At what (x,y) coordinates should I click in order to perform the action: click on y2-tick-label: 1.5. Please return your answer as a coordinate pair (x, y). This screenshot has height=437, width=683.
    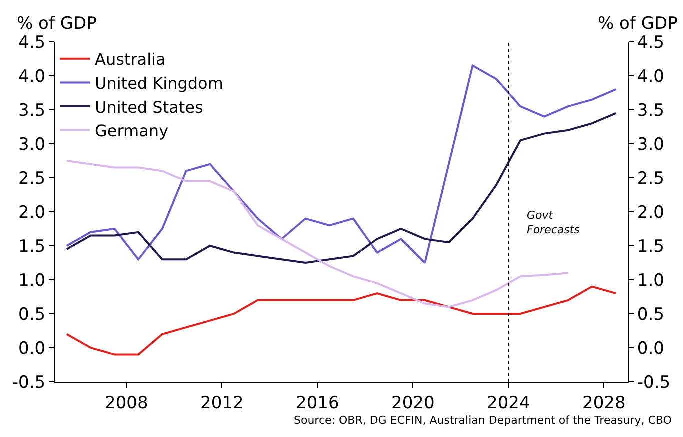
    Looking at the image, I should click on (650, 246).